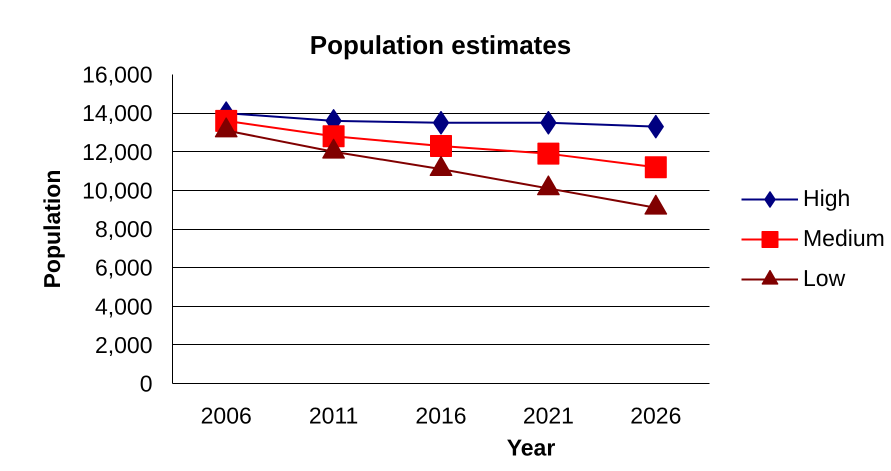  What do you see at coordinates (656, 415) in the screenshot?
I see `x-tick-label: 2026` at bounding box center [656, 415].